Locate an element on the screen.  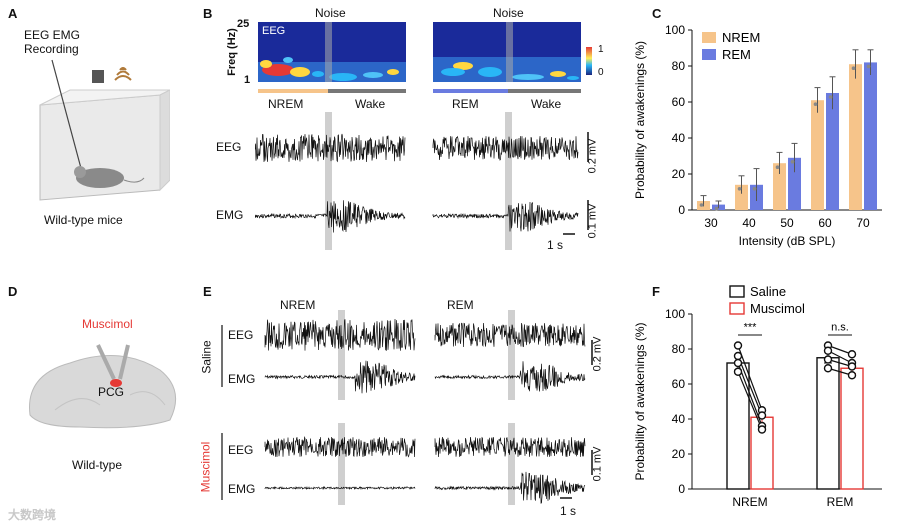
b-emg-trace-left is located at coordinates (330, 216).